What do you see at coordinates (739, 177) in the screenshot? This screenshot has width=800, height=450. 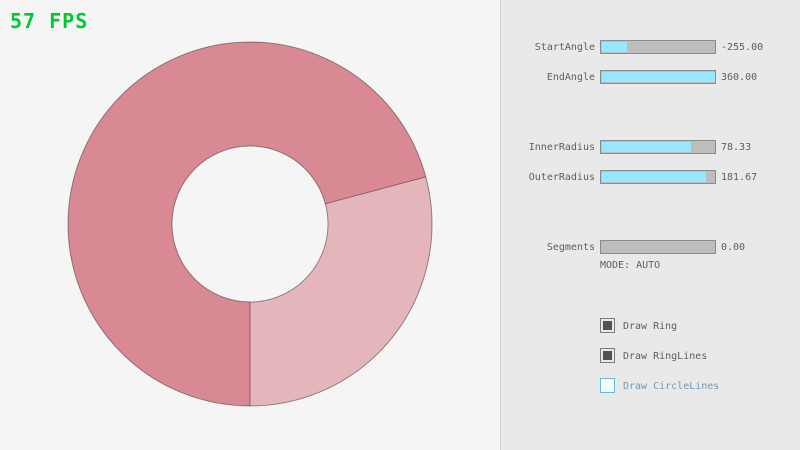 I see `slider-outerradius-value: 181.67` at bounding box center [739, 177].